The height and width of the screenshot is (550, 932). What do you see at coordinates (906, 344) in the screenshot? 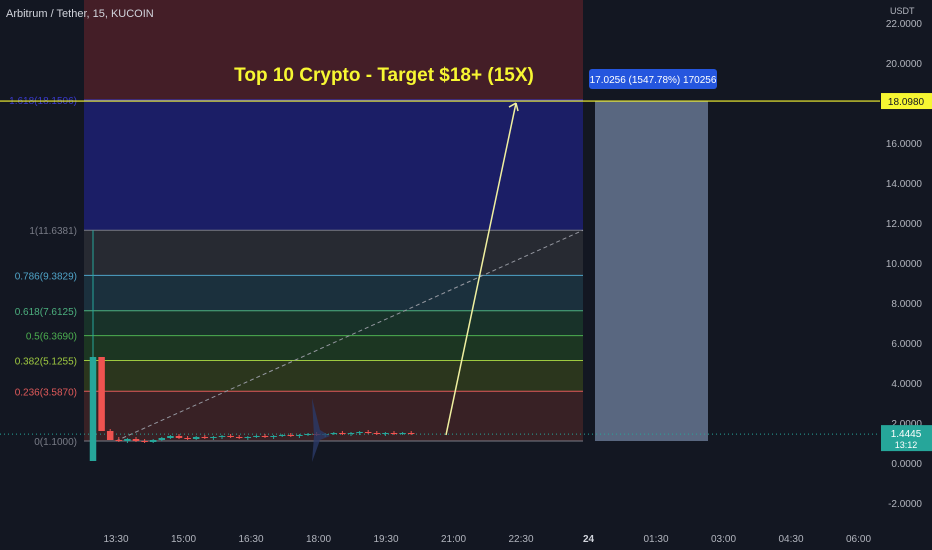
I see `price-tick: 6.0000` at bounding box center [906, 344].